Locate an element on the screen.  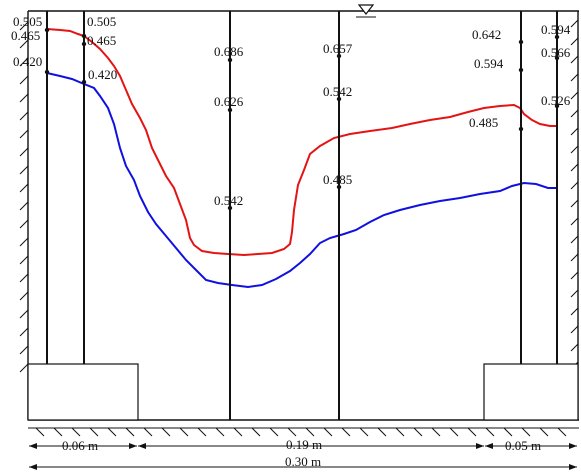
left-wall is located at coordinates (24, 215).